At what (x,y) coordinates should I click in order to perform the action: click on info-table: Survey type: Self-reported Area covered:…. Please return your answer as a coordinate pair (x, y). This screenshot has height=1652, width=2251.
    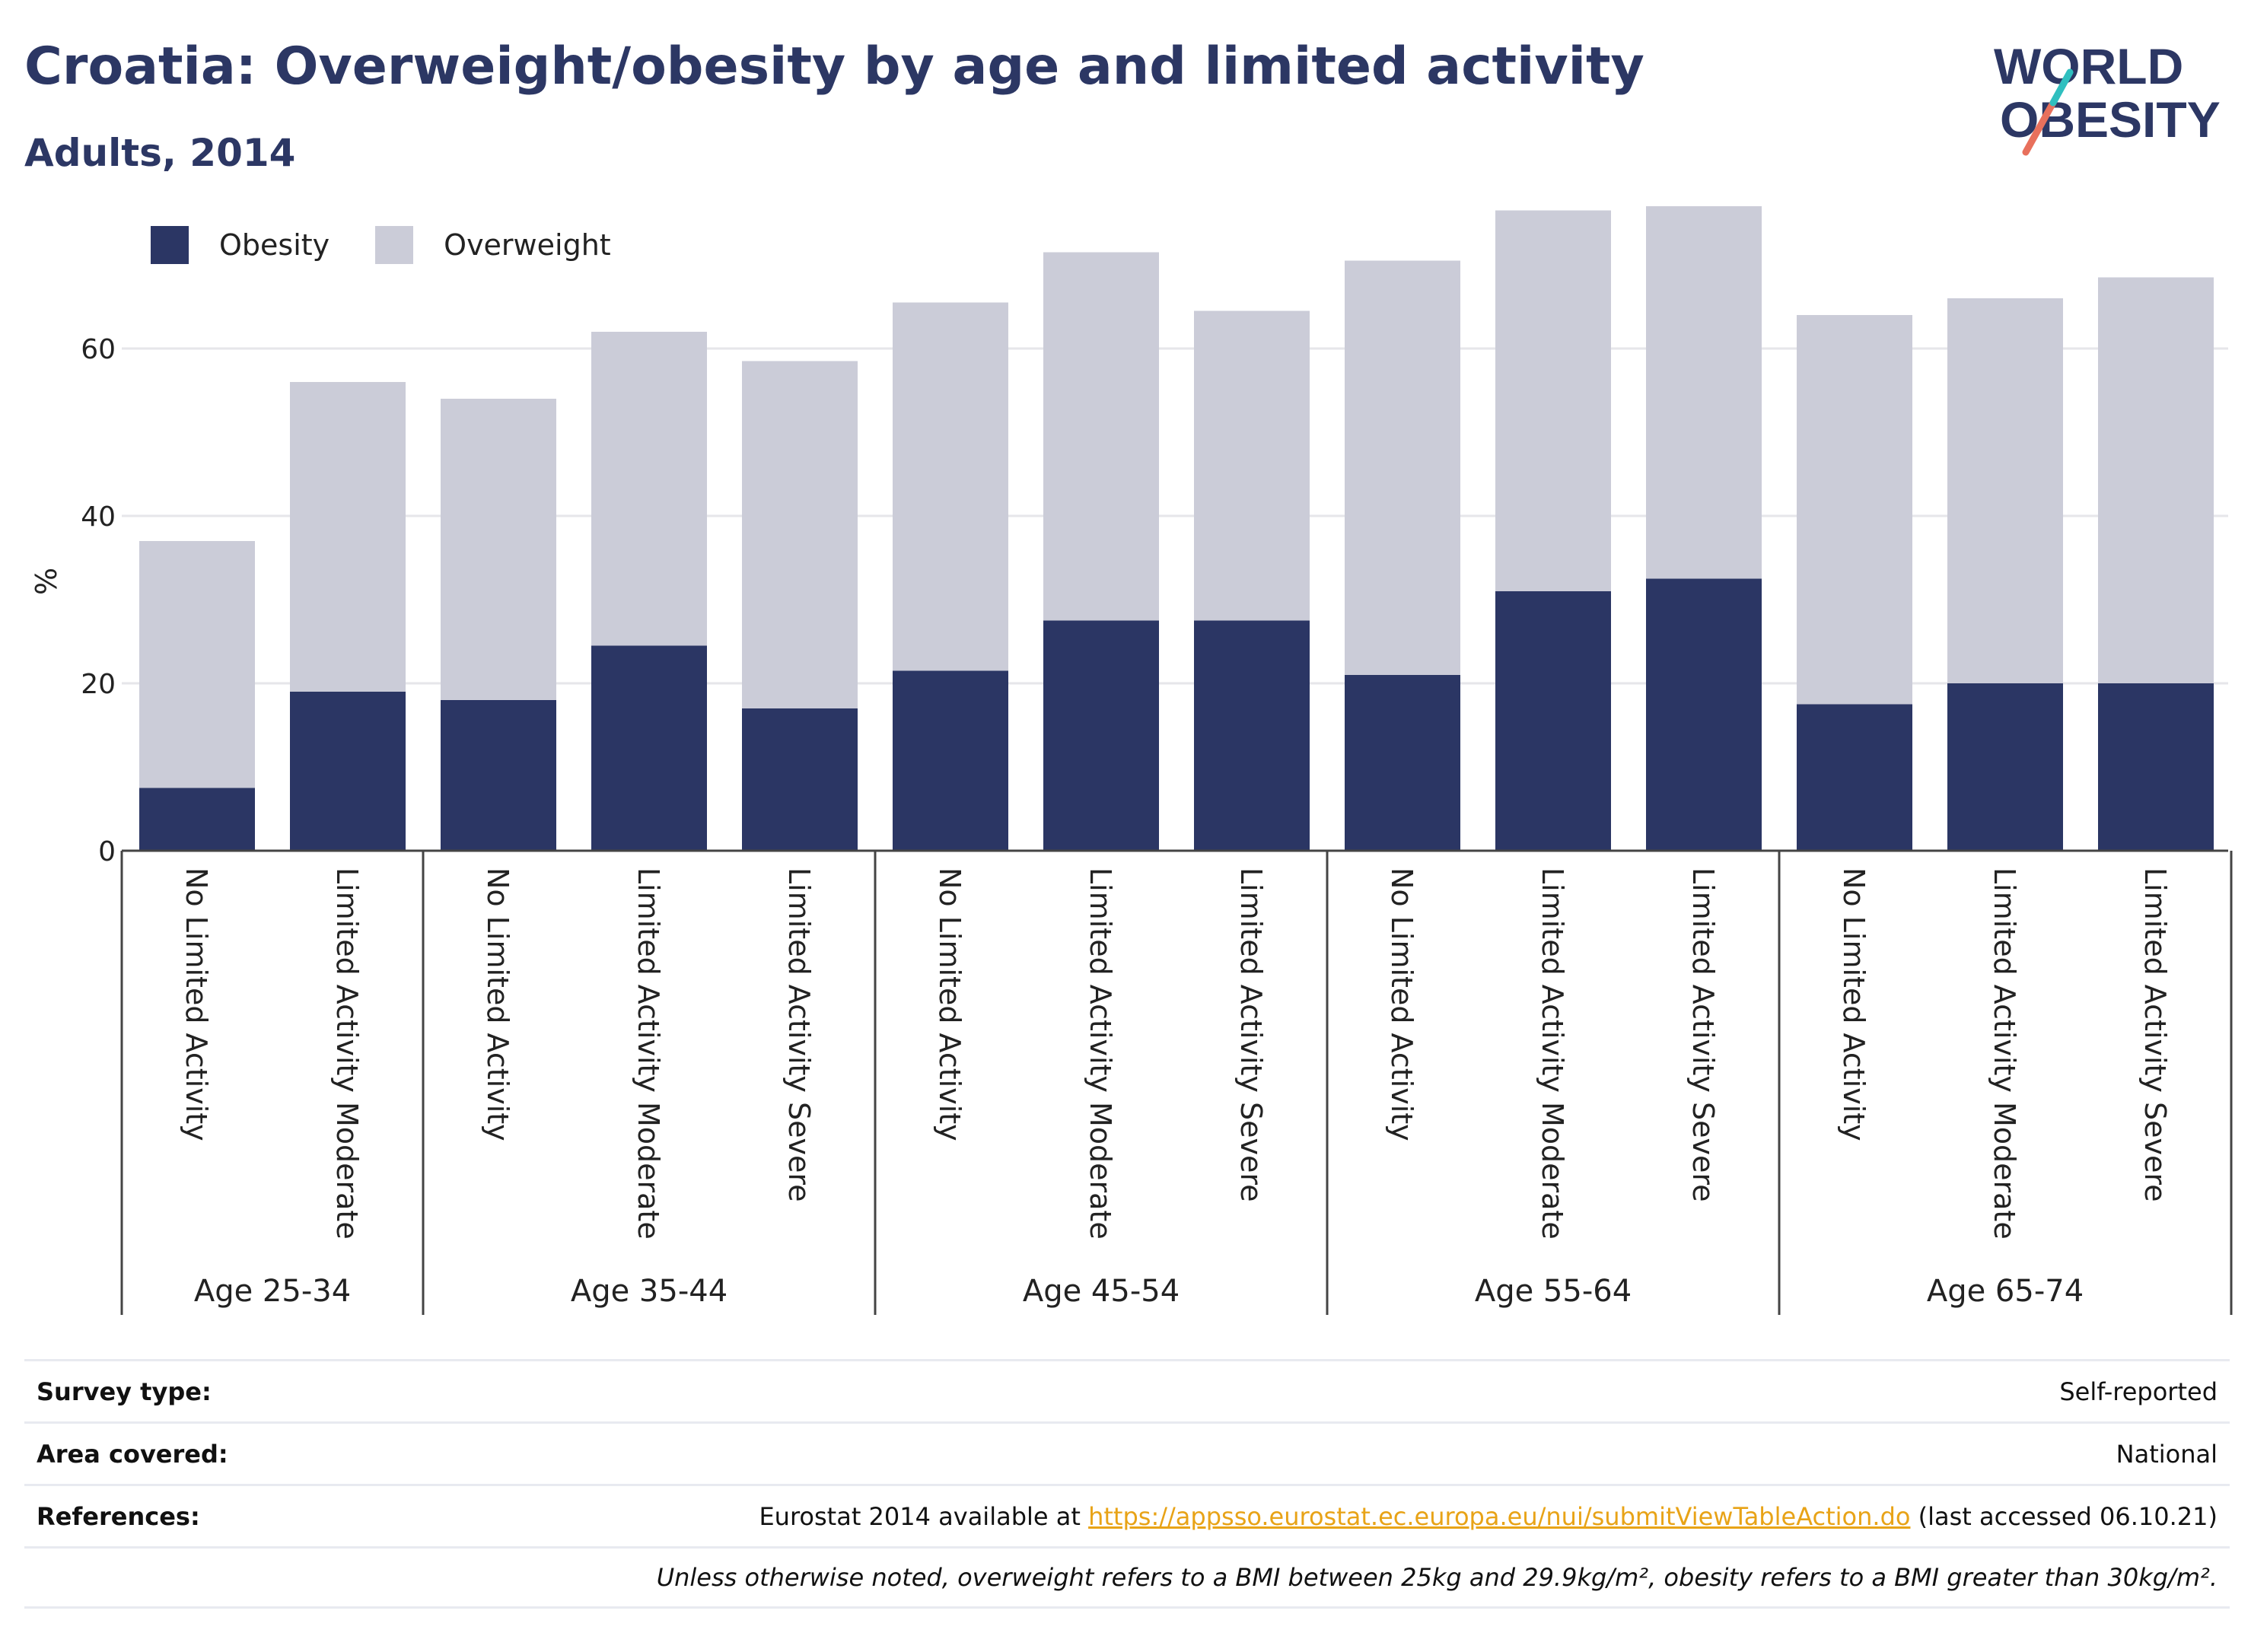
    Looking at the image, I should click on (1127, 1484).